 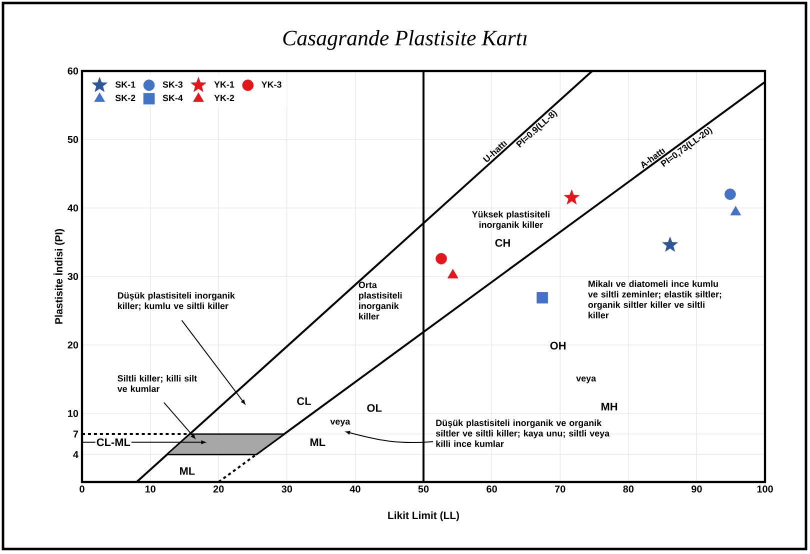 I want to click on annotation: Yüksek plastisiteli inorganik killer, so click(x=511, y=220).